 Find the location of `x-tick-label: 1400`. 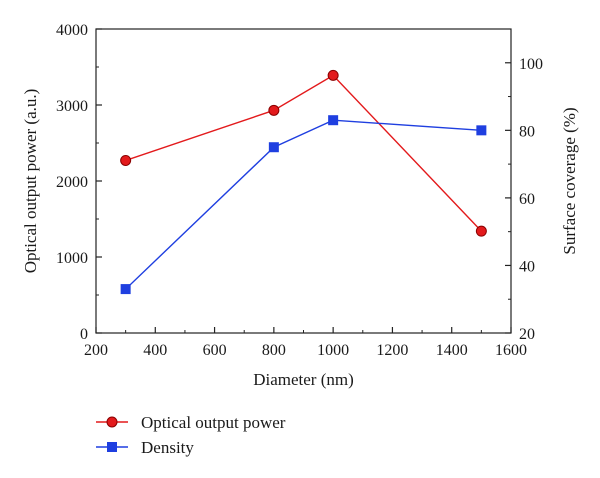

x-tick-label: 1400 is located at coordinates (452, 350).